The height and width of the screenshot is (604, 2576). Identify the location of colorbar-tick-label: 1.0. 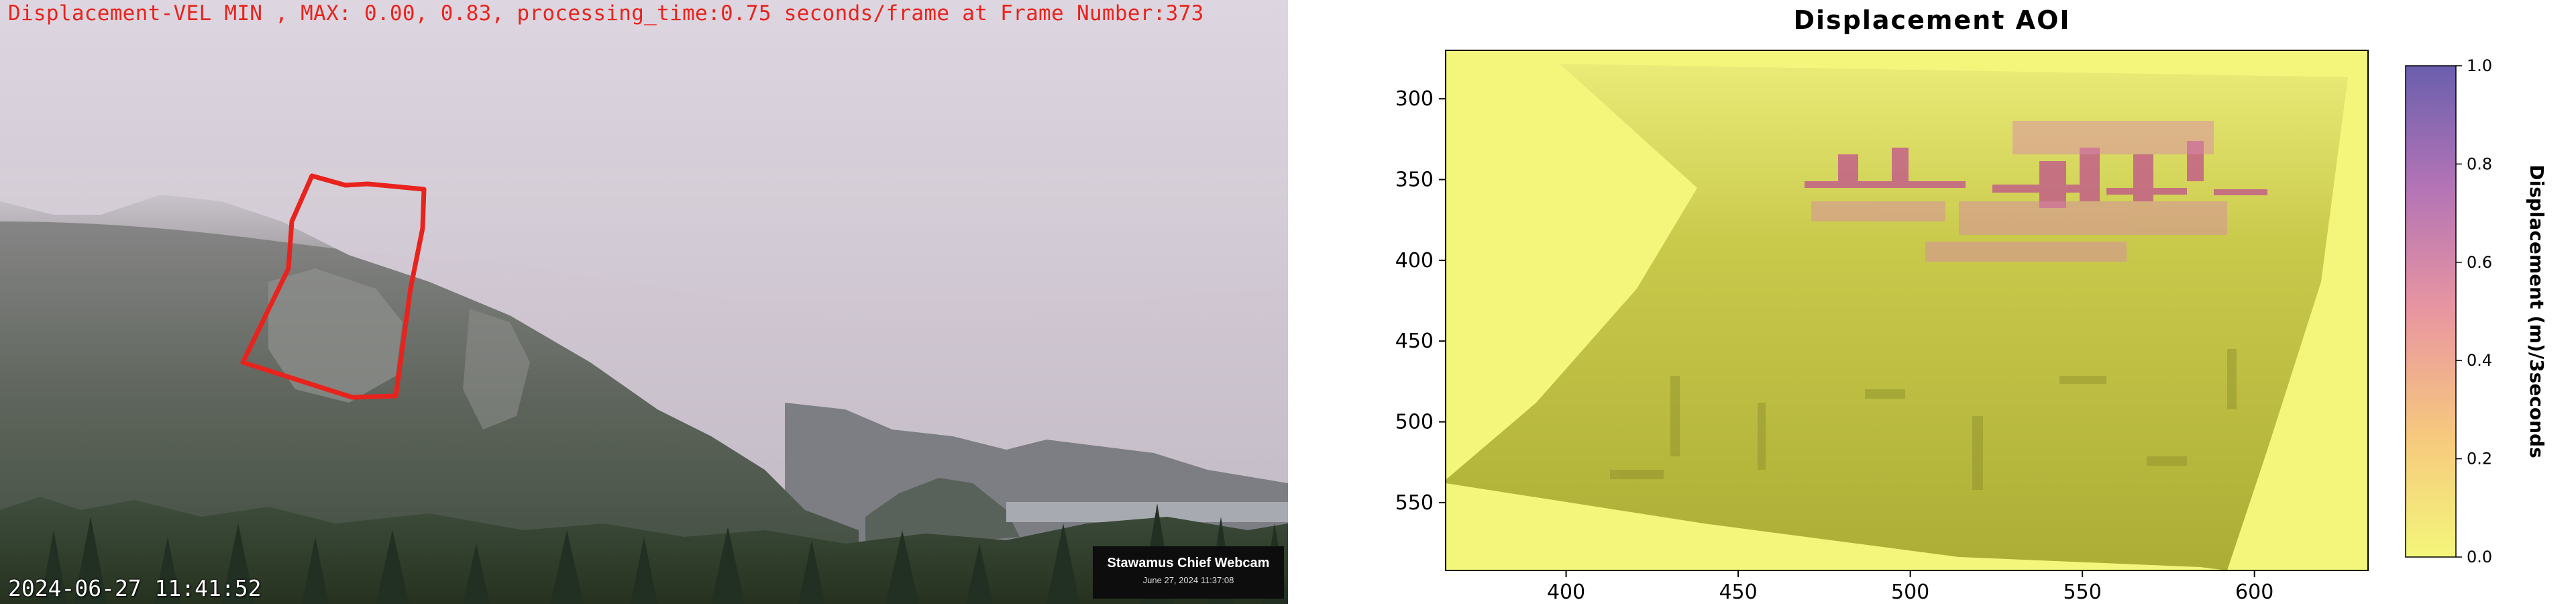
(2479, 65).